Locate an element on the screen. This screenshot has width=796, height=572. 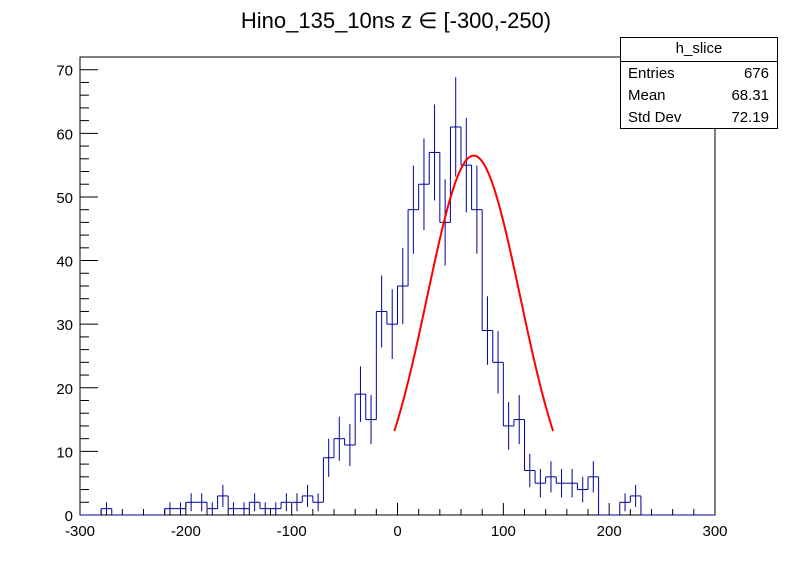
y-tick-label: 60 is located at coordinates (64, 134).